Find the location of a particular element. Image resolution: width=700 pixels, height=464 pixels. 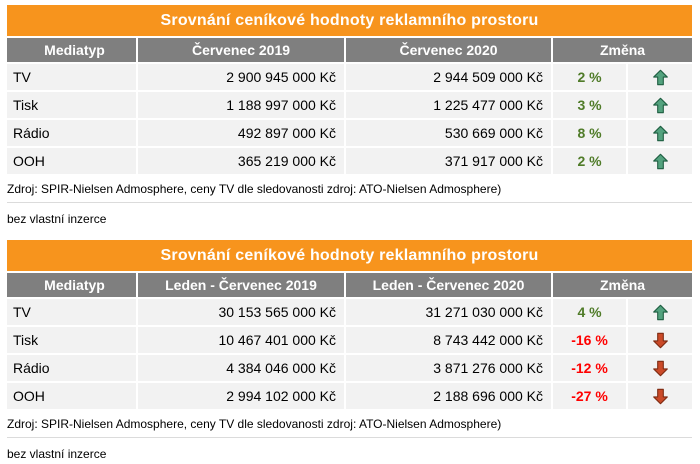

value-2020: 2 944 509 000 Kč is located at coordinates (448, 77).